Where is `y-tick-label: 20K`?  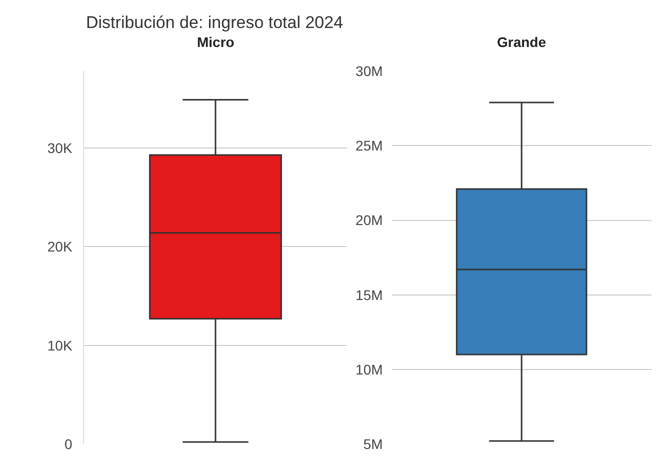
y-tick-label: 20K is located at coordinates (60, 246).